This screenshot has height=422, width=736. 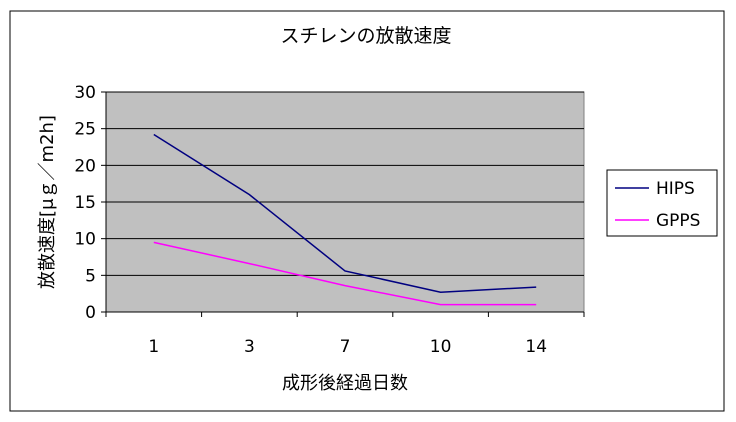 I want to click on x-tick-label: 10, so click(x=441, y=347).